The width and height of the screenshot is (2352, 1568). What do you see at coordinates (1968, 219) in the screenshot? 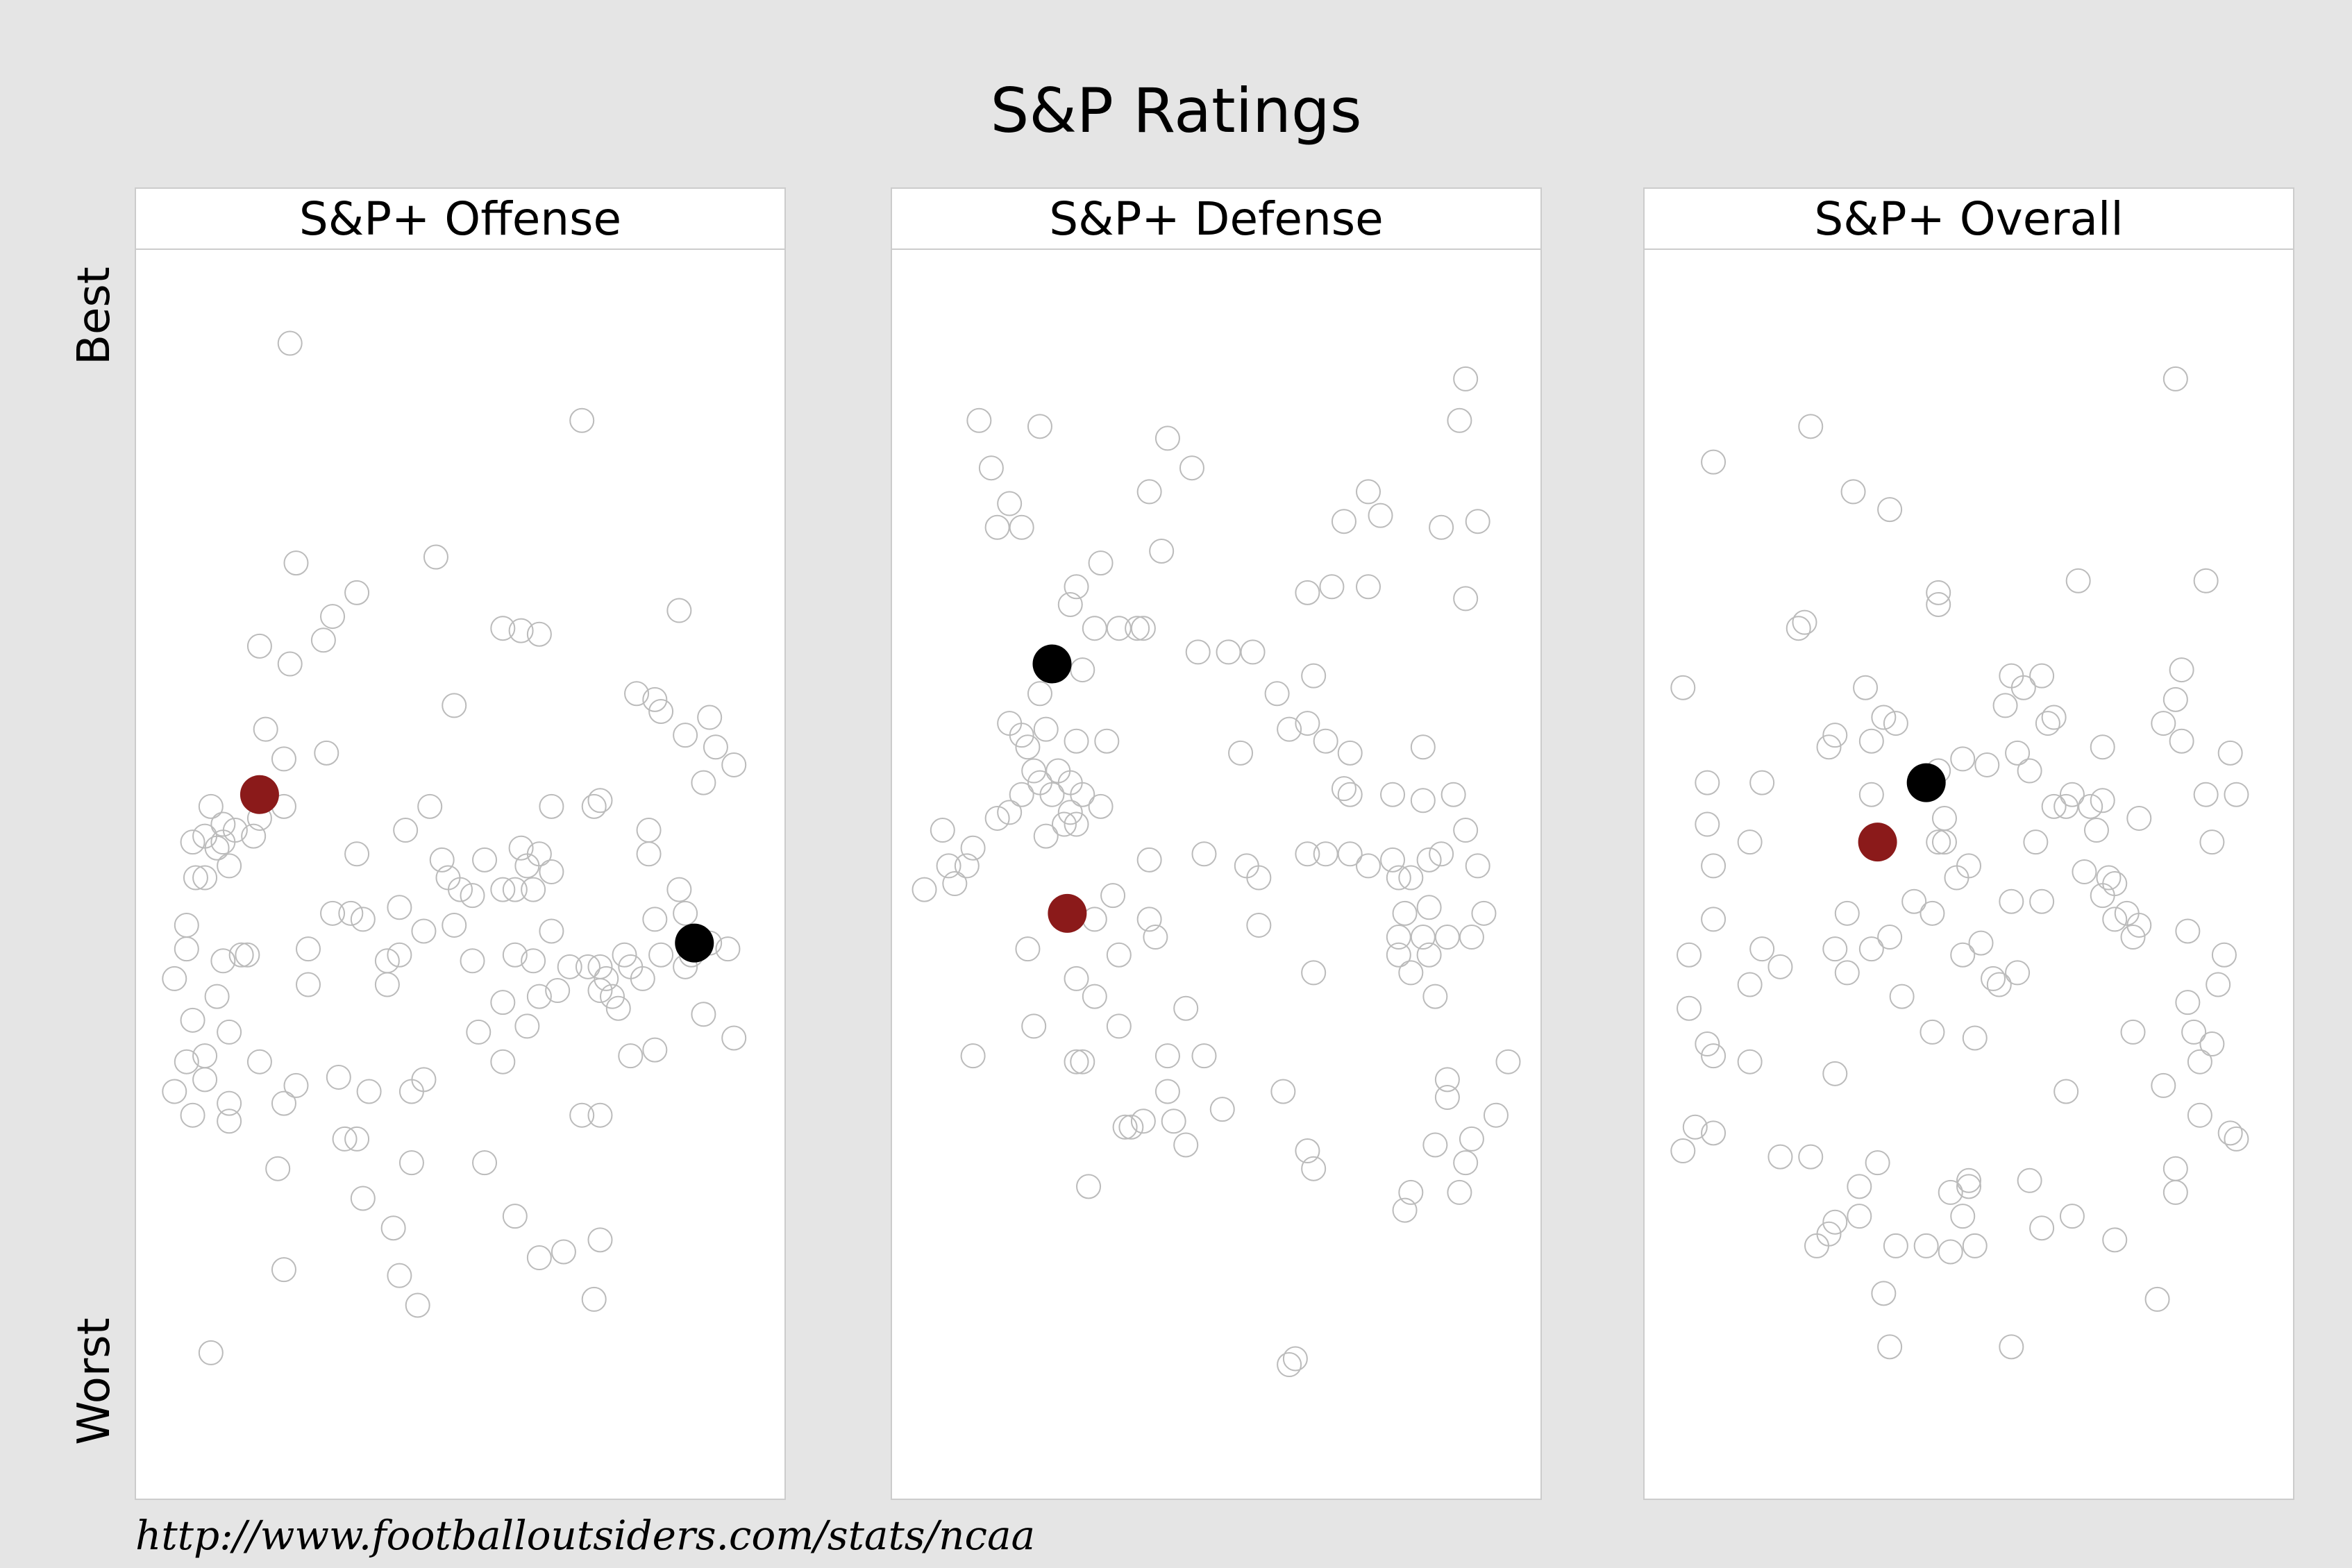
I see `panel-title: S&P+ Overall` at bounding box center [1968, 219].